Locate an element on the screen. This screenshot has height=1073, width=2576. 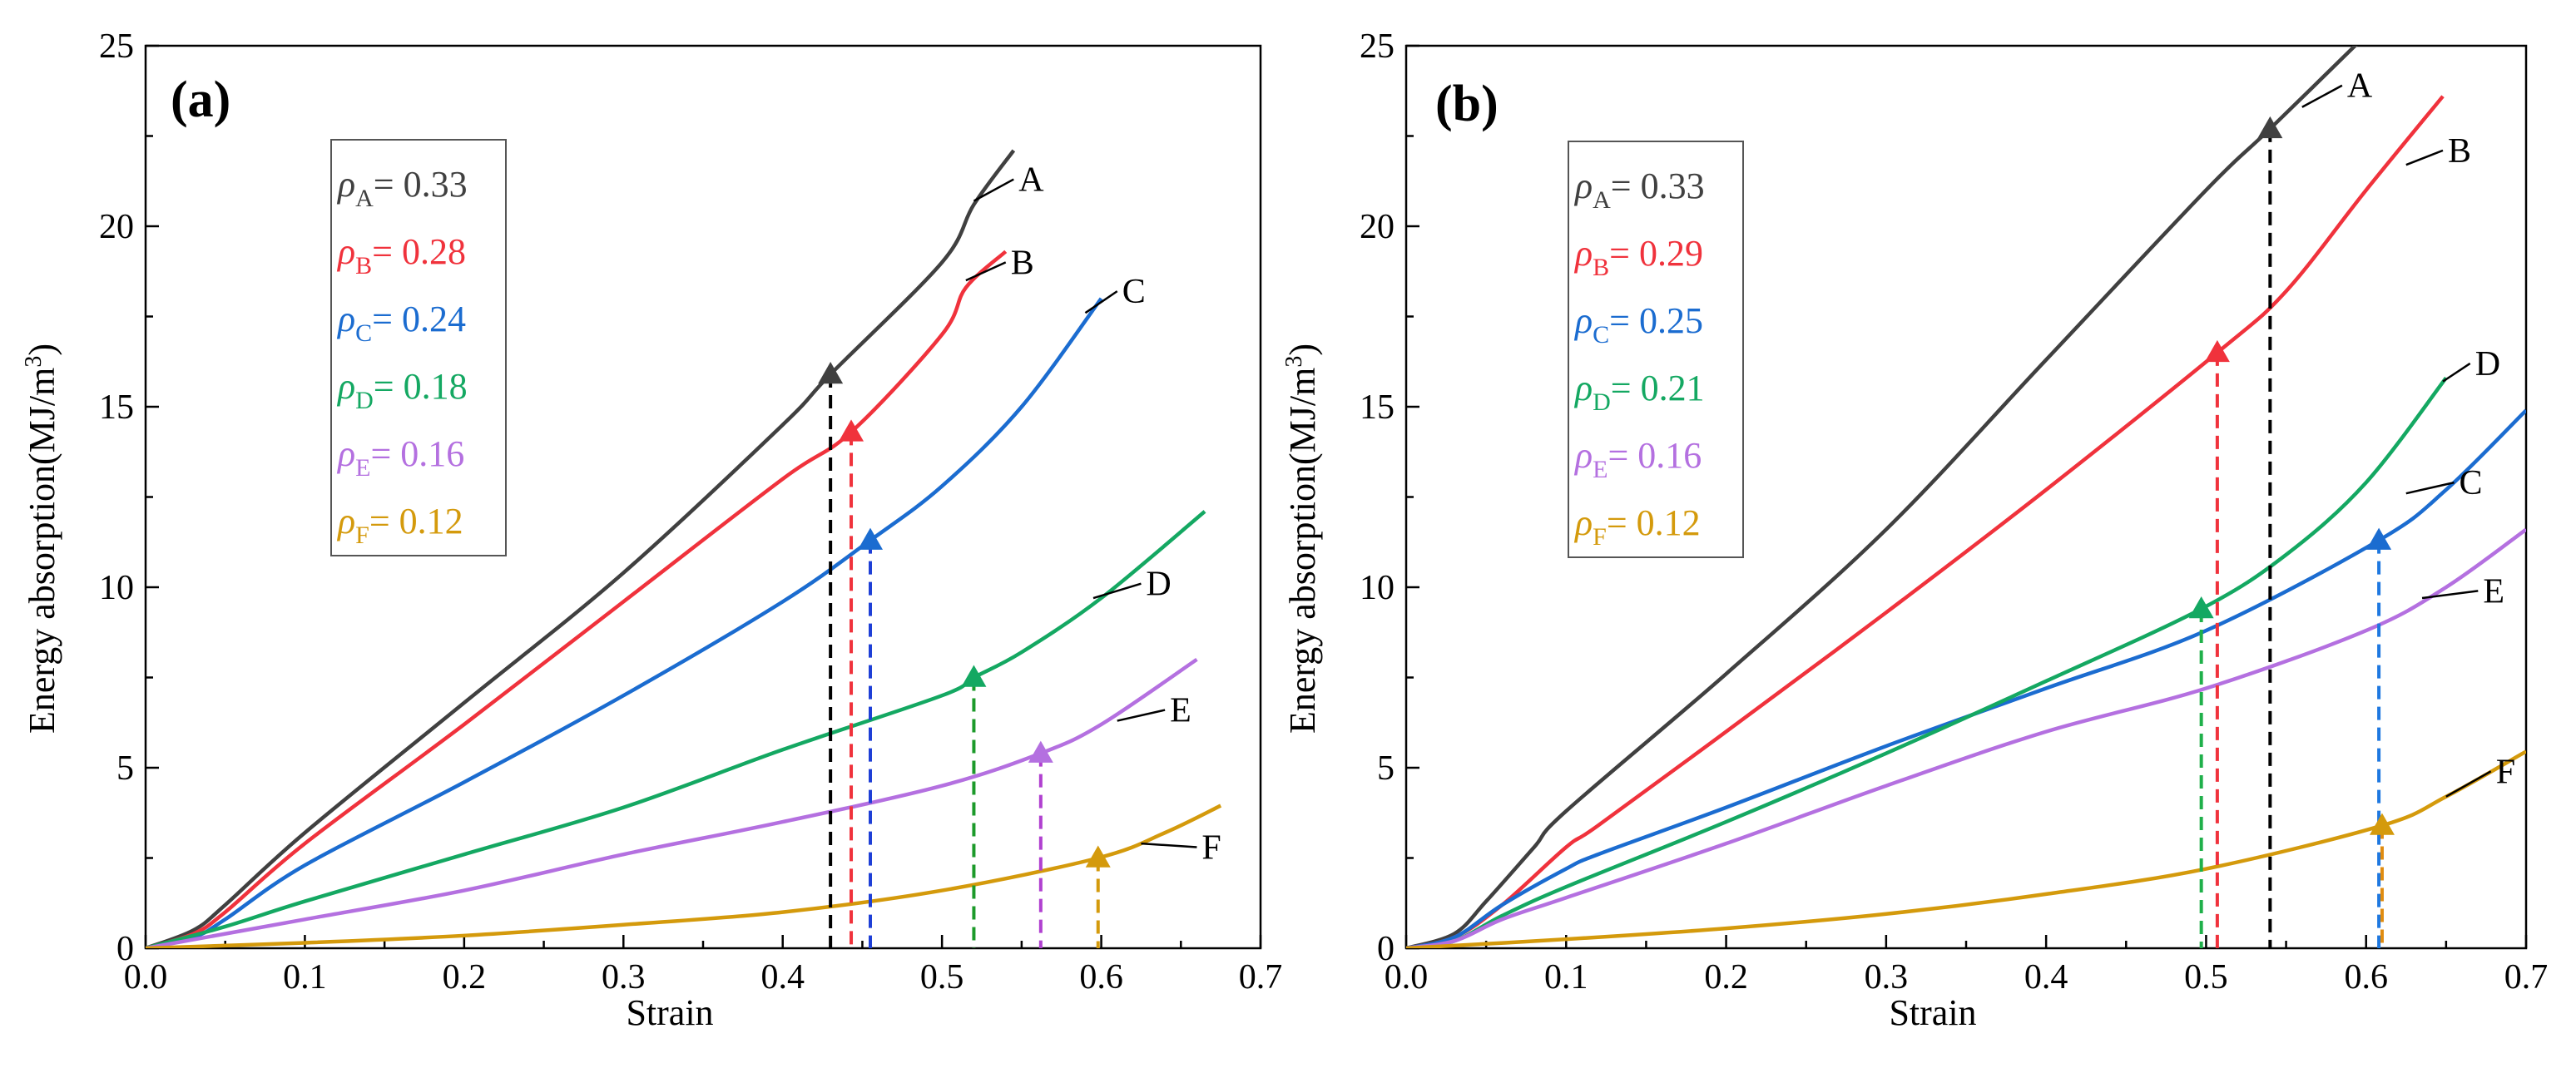
legend-entry: ρC= 0.25 is located at coordinates (1638, 324).